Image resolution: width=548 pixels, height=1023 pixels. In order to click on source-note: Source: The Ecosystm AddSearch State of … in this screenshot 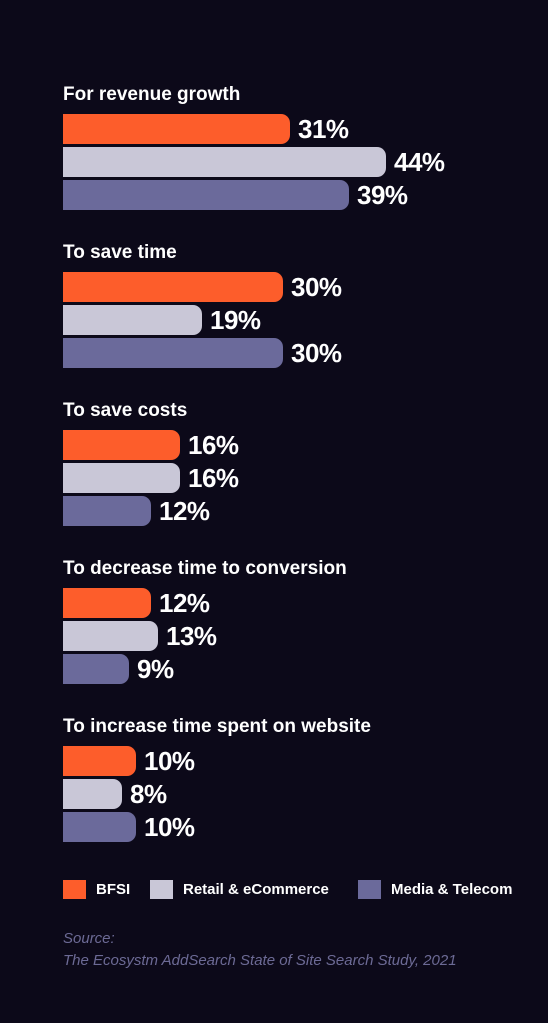, I will do `click(260, 950)`.